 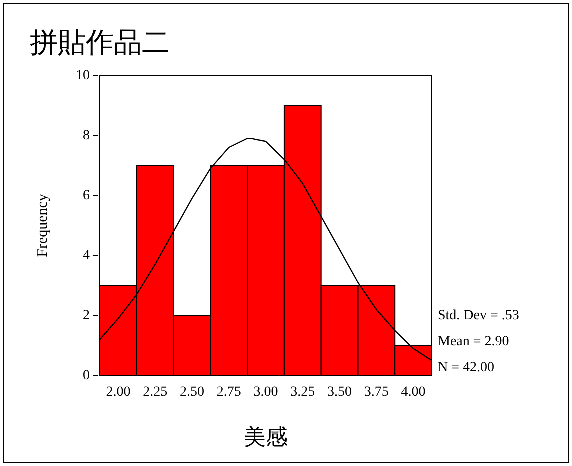 What do you see at coordinates (86, 316) in the screenshot?
I see `y-tick-label: 2` at bounding box center [86, 316].